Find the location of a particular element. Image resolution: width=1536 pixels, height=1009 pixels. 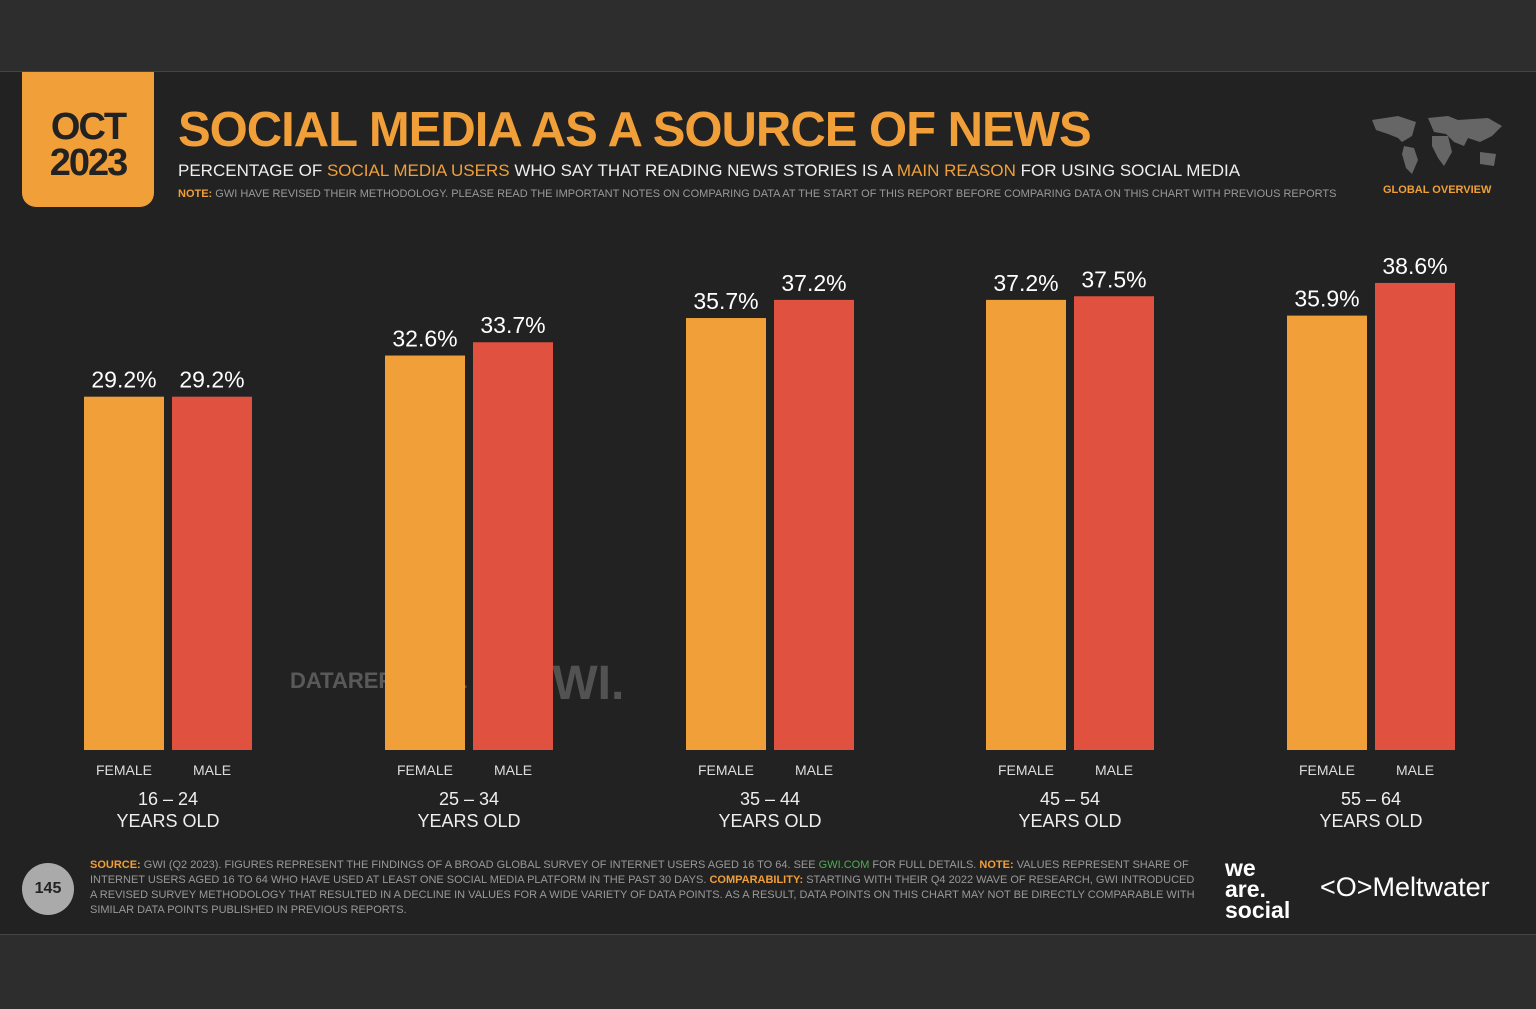

region-label: GLOBAL OVERVIEW is located at coordinates (1437, 190).